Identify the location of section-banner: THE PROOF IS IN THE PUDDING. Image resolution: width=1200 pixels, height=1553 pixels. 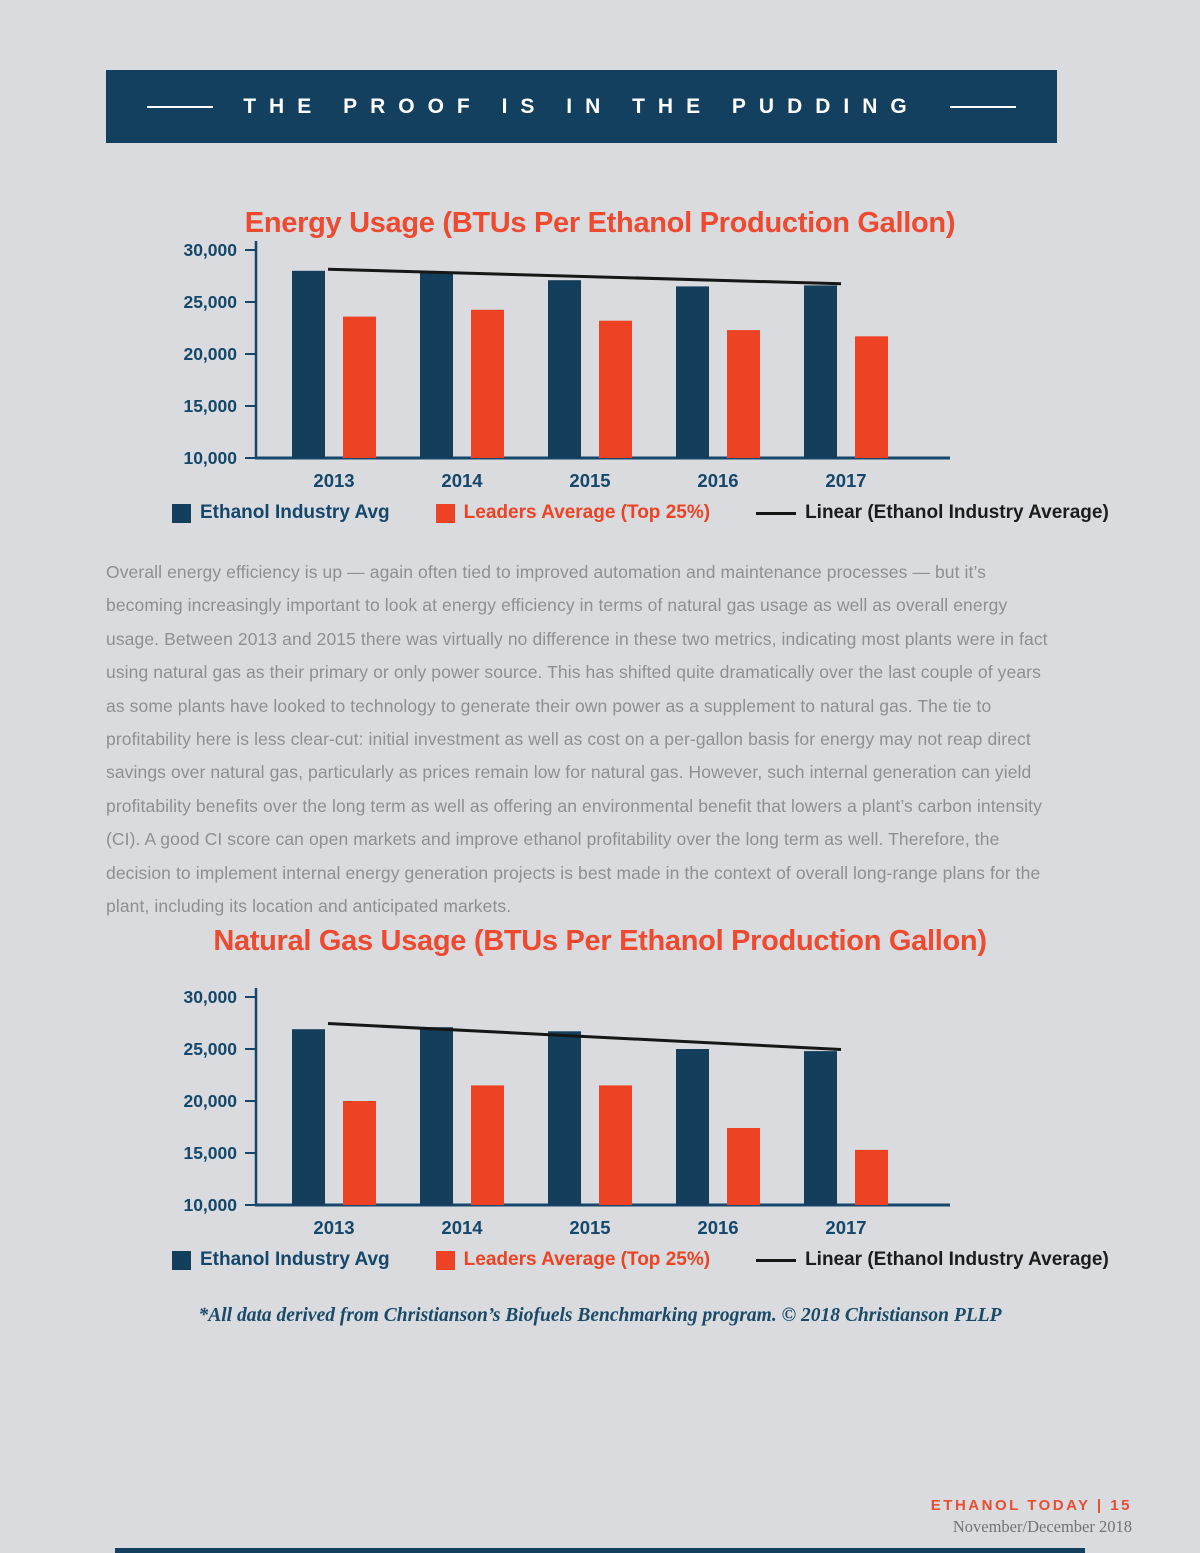
(581, 106).